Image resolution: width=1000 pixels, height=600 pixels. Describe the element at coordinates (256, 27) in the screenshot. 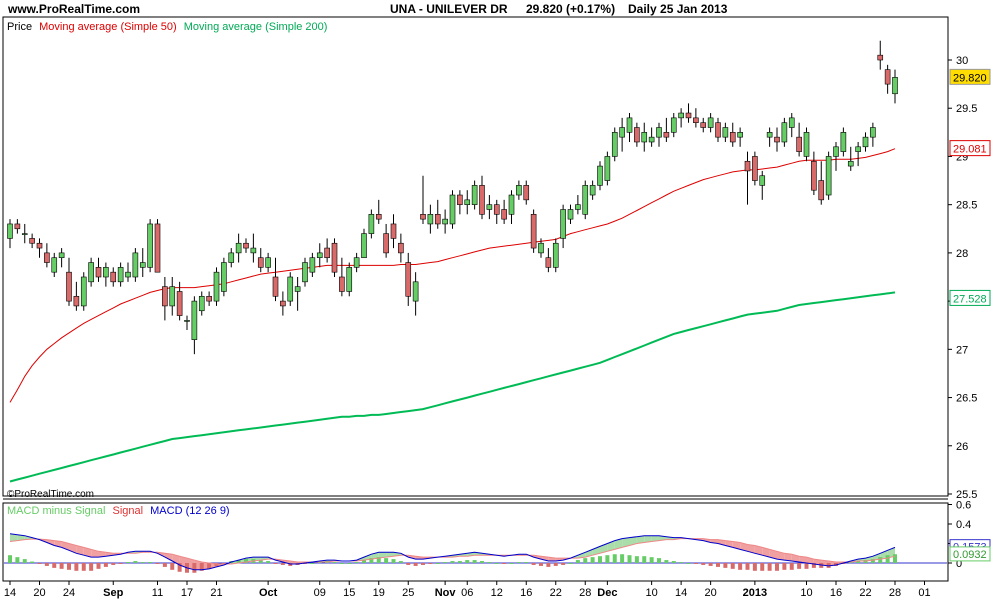

I see `legend-ma200: Moving average (Simple 200)` at that location.